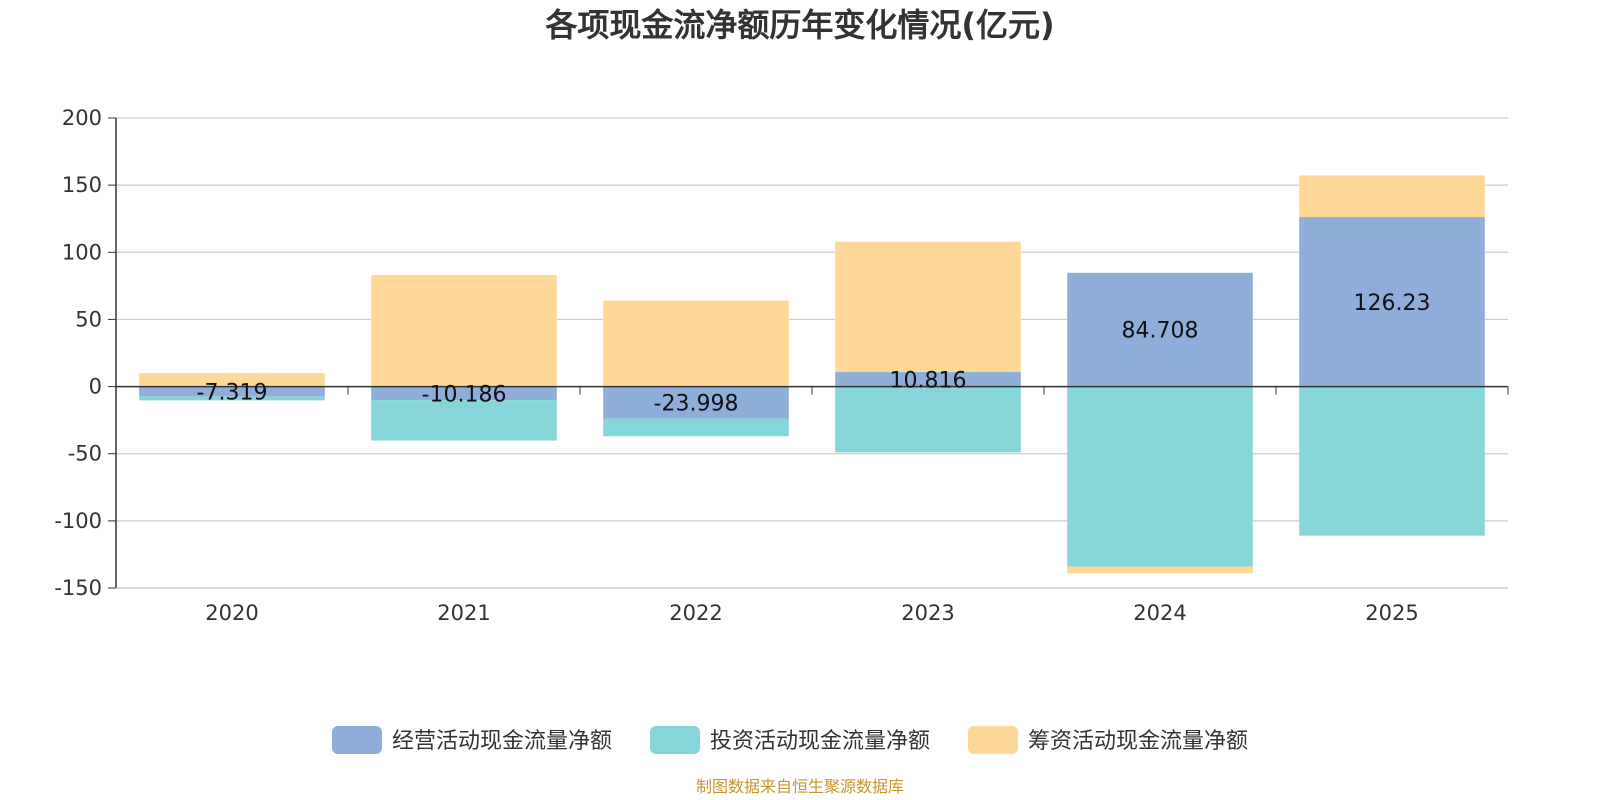 The image size is (1600, 800). Describe the element at coordinates (820, 741) in the screenshot. I see `legend-label: 投资活动现金流量净额` at that location.